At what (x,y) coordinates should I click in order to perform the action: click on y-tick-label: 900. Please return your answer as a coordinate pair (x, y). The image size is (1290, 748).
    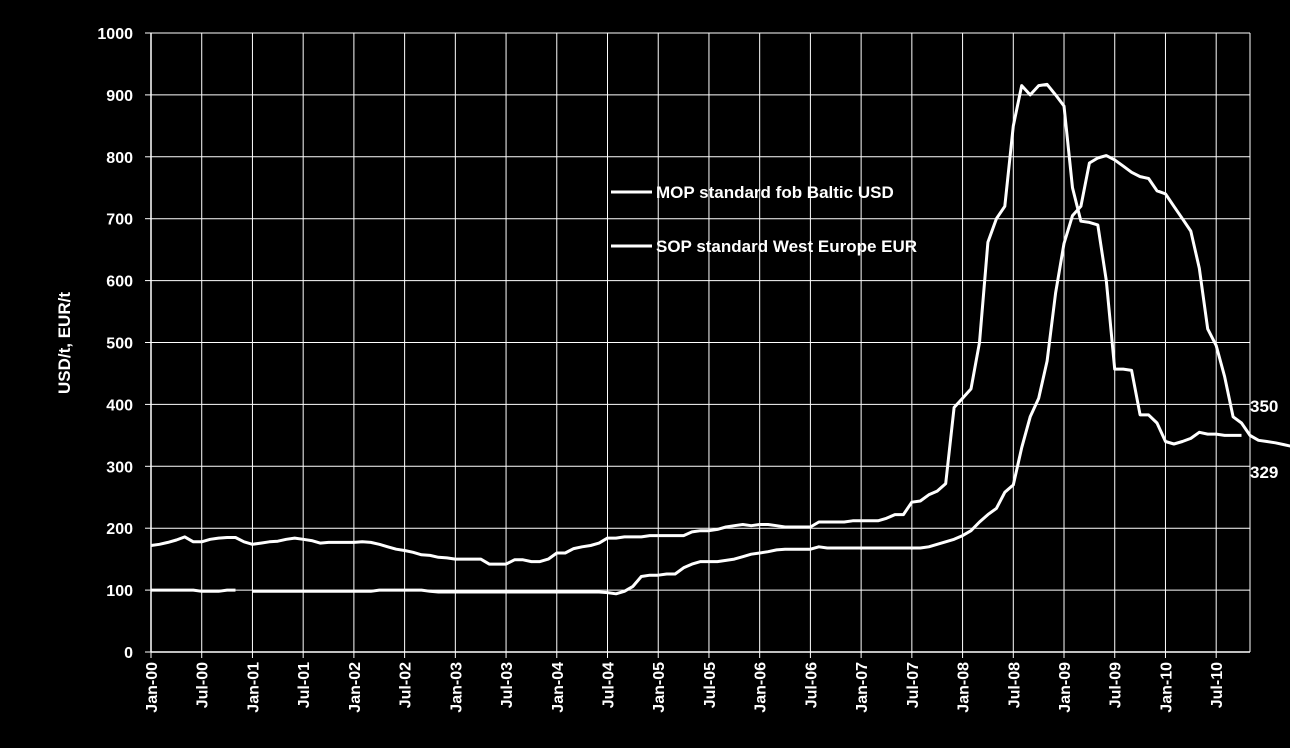
    Looking at the image, I should click on (119, 96).